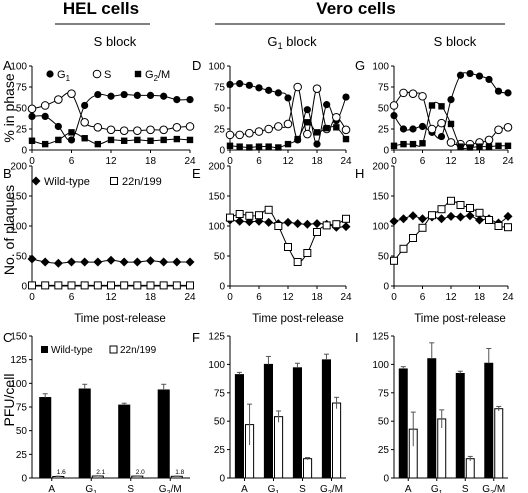  I want to click on x-tick-label: 18, so click(317, 161).